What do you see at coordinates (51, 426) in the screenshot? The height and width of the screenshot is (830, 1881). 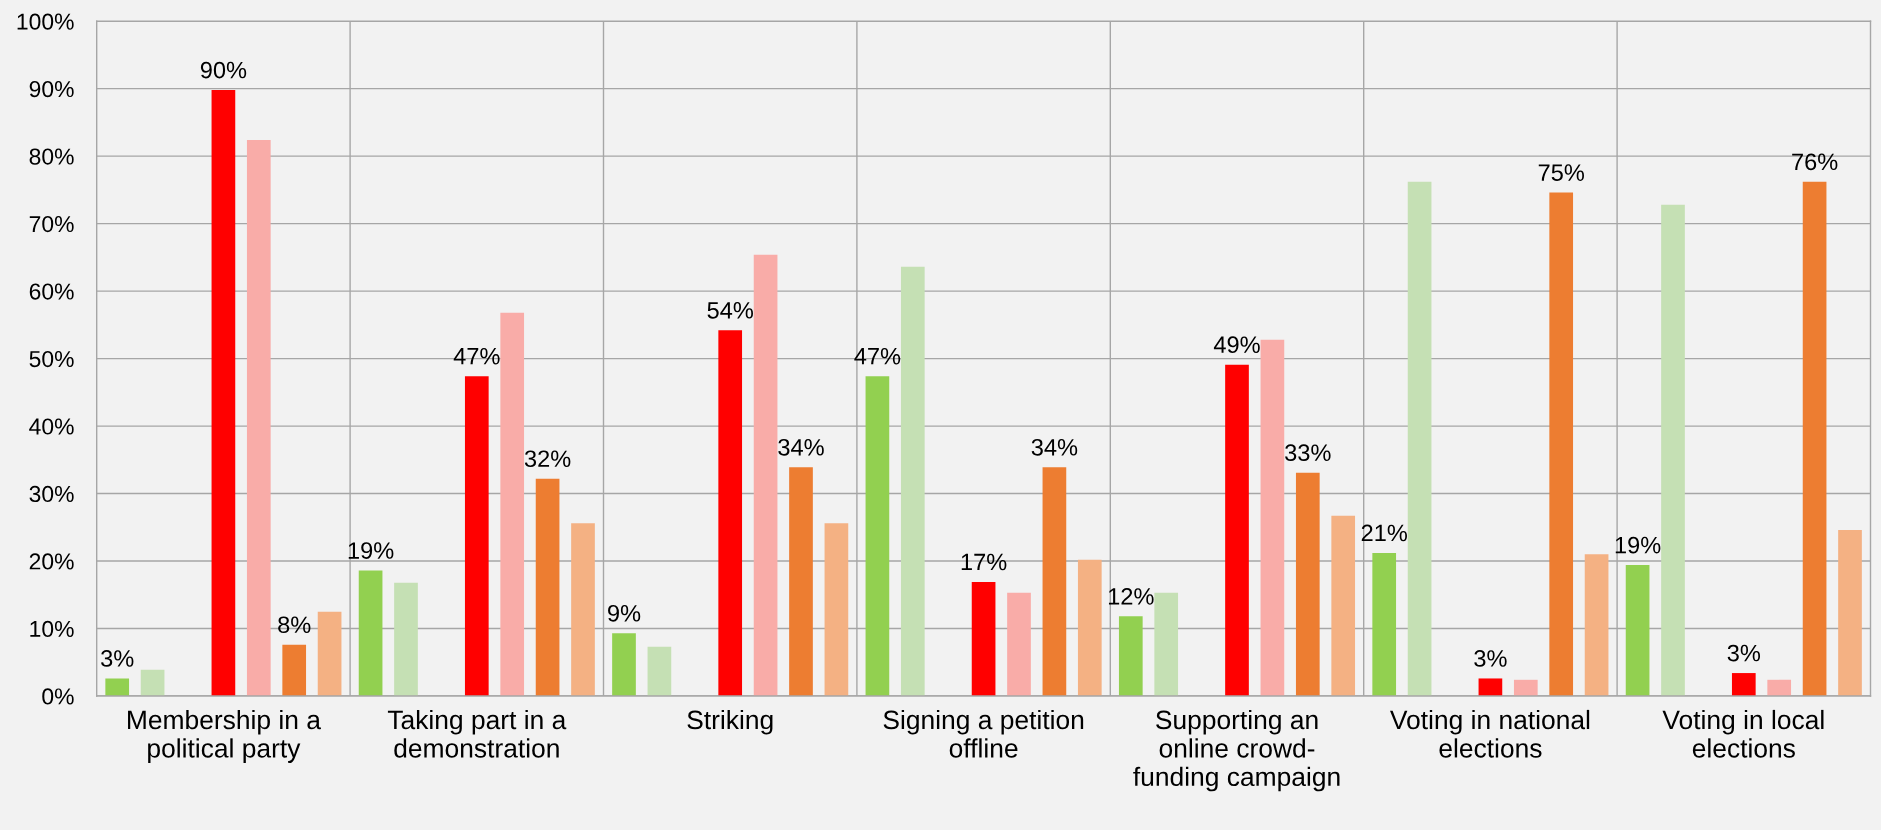 I see `y-tick-label: 40%` at bounding box center [51, 426].